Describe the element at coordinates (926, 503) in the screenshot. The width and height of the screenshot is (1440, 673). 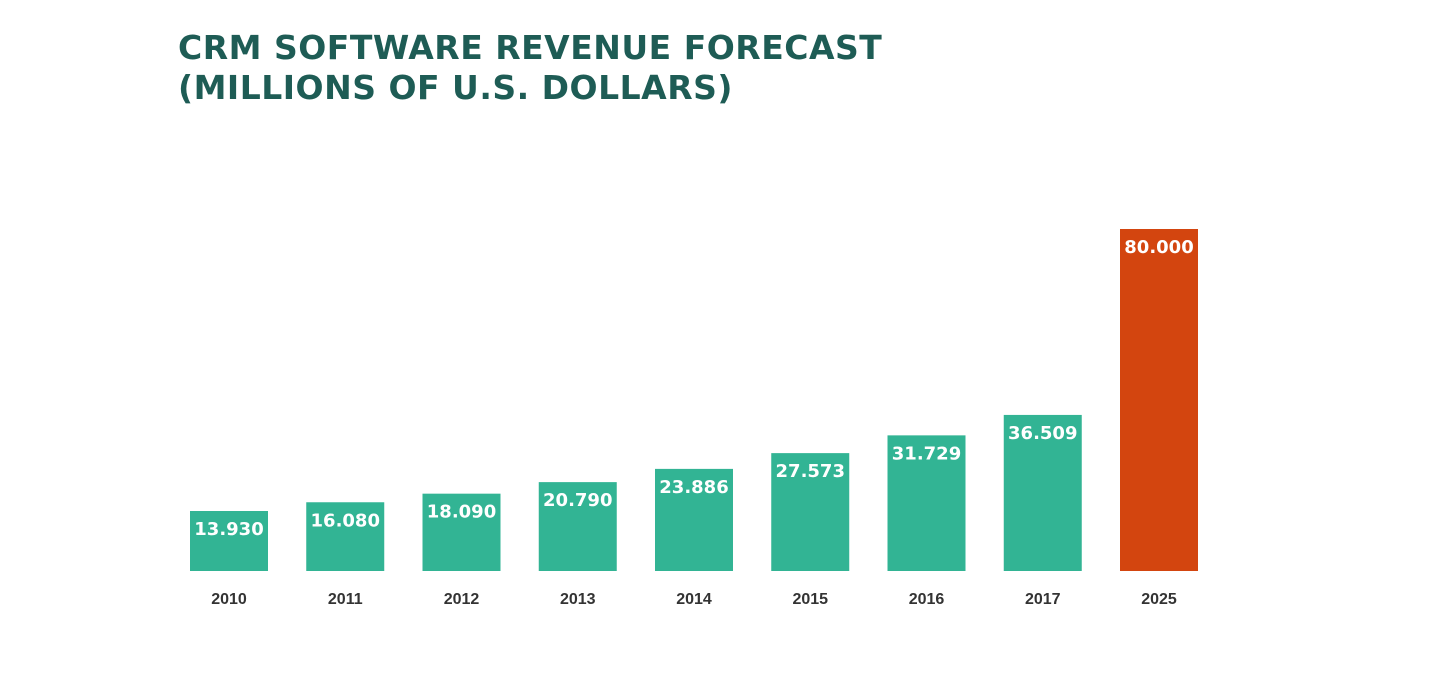
I see `bar-2016` at that location.